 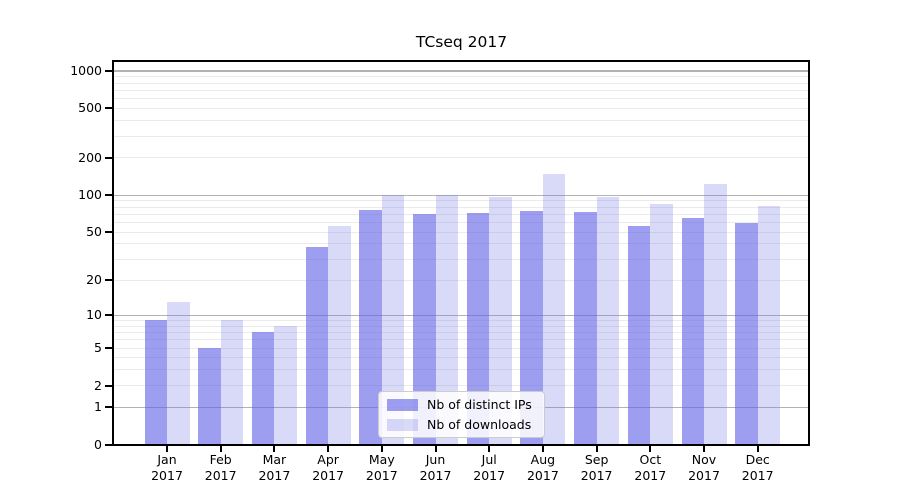 What do you see at coordinates (479, 424) in the screenshot?
I see `legend-label-downloads: Nb of downloads` at bounding box center [479, 424].